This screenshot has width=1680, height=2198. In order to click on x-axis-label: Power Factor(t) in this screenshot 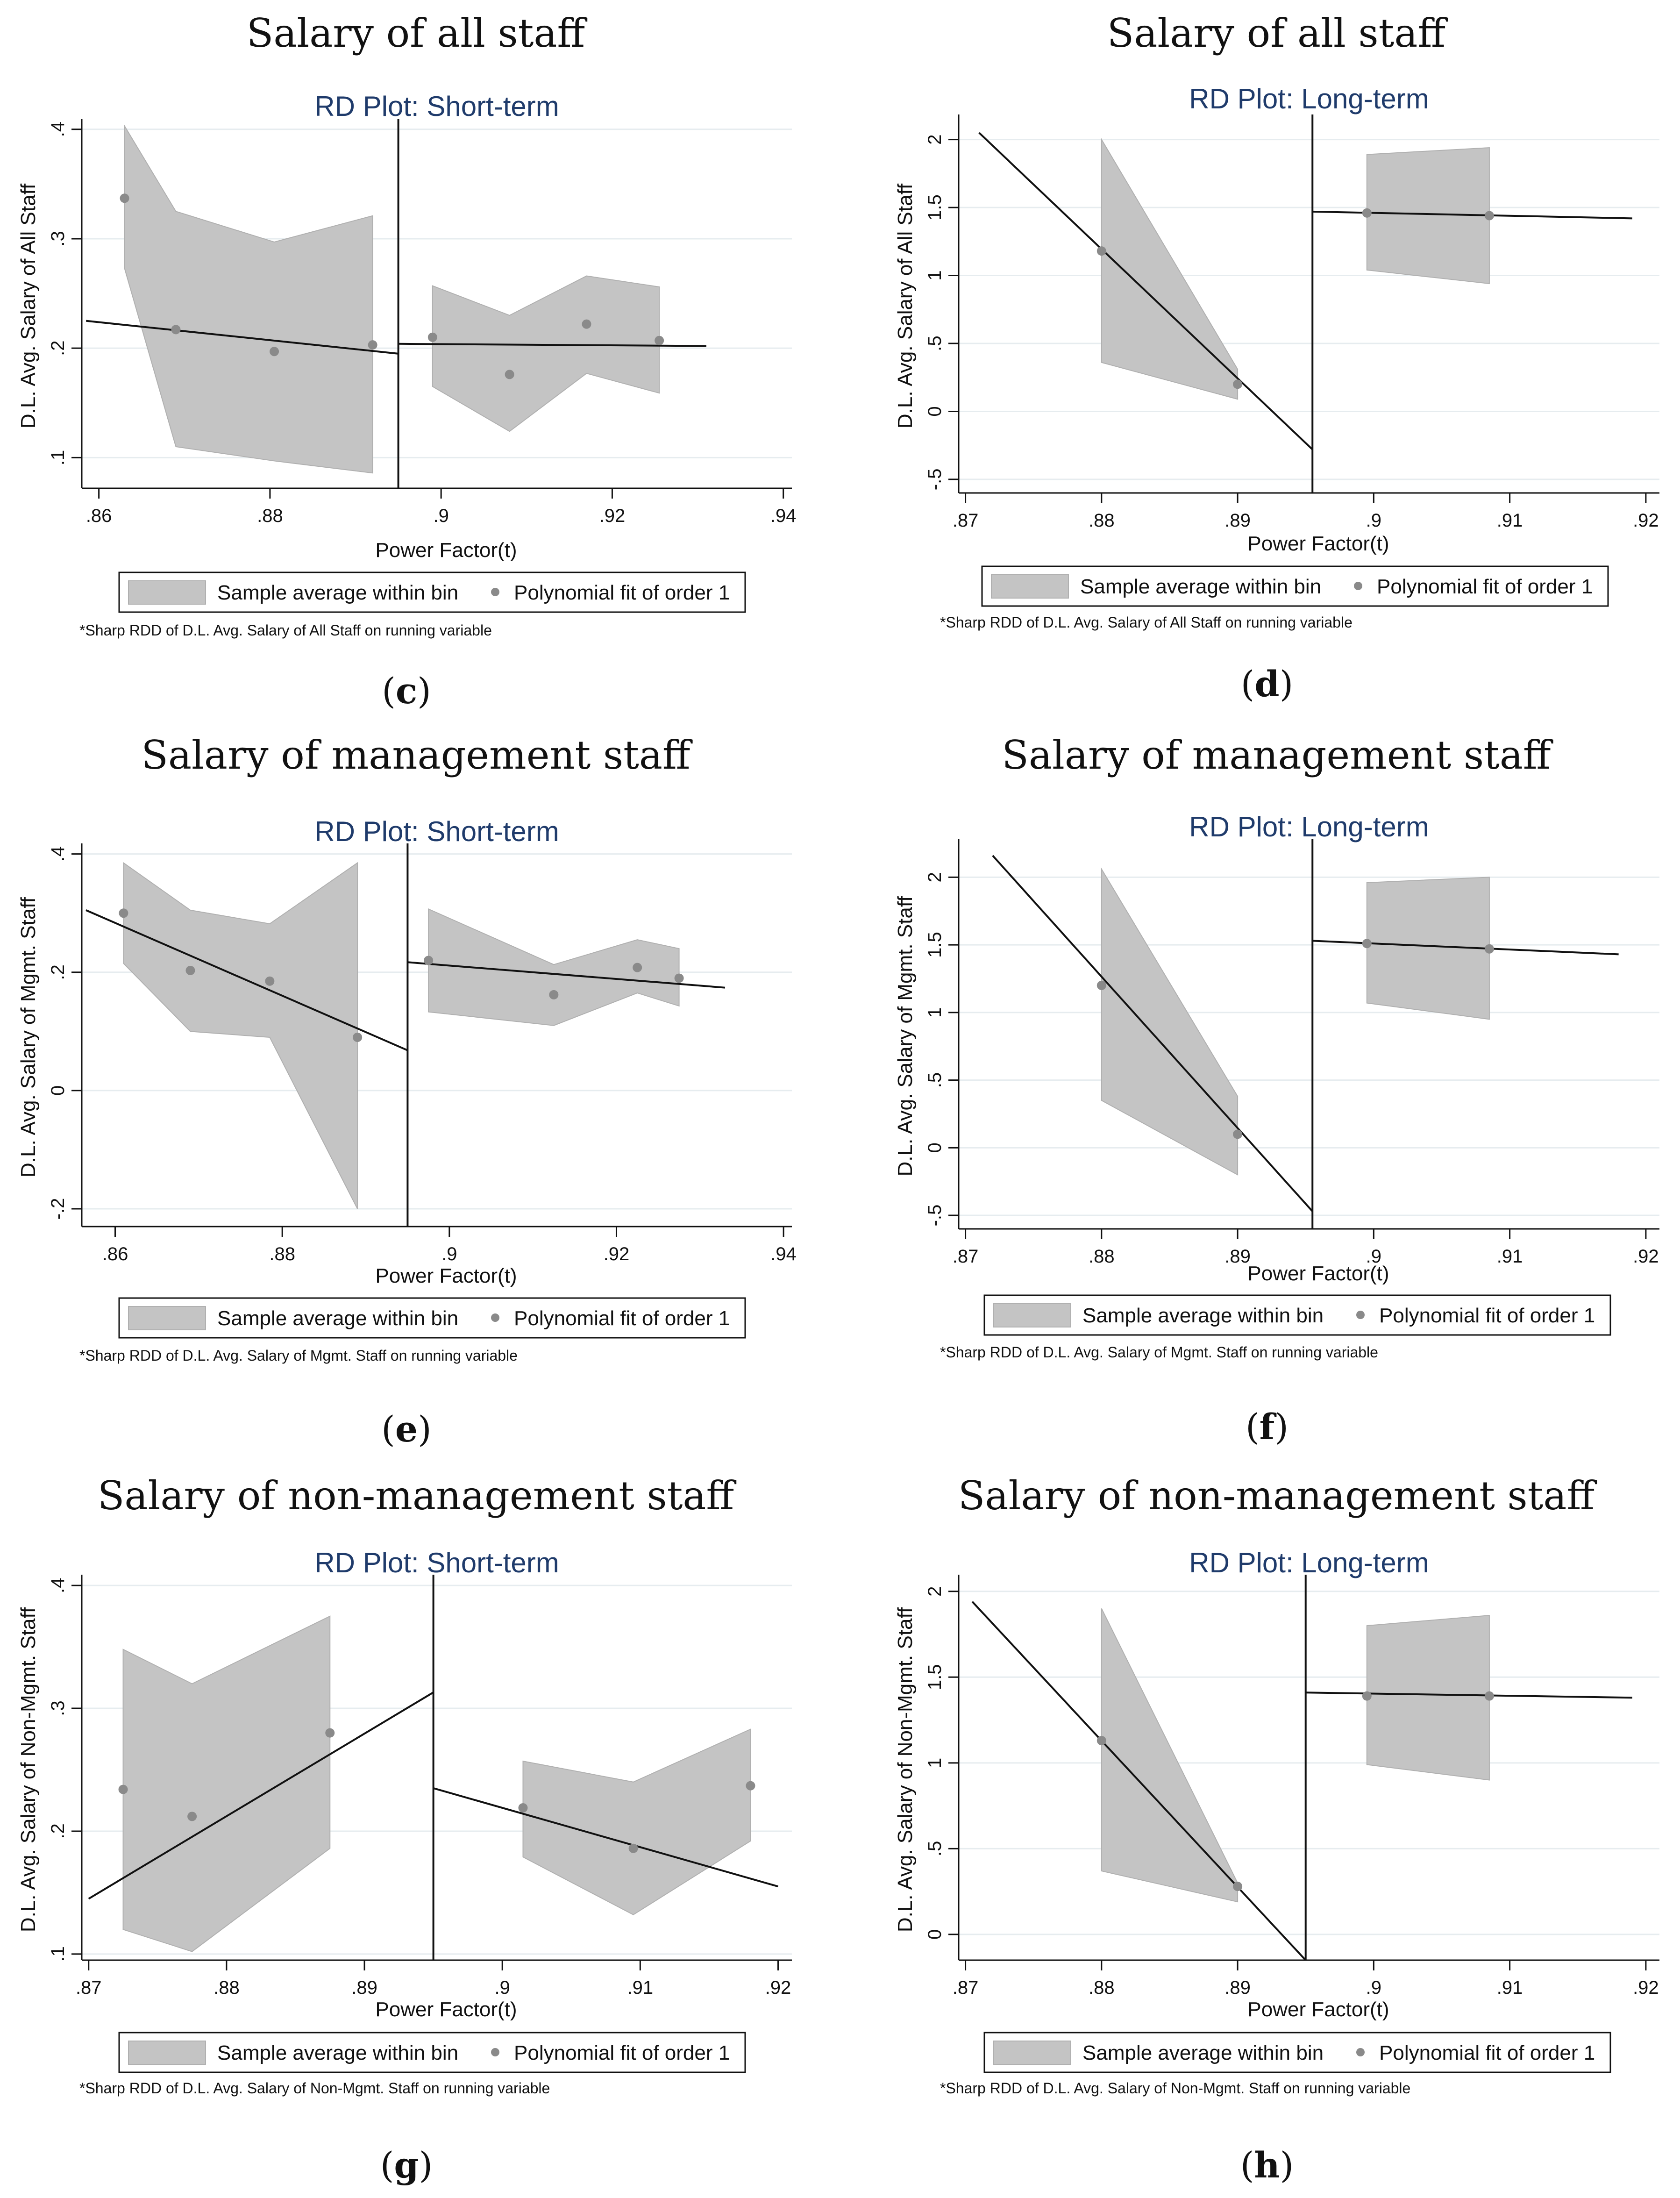, I will do `click(1318, 1273)`.